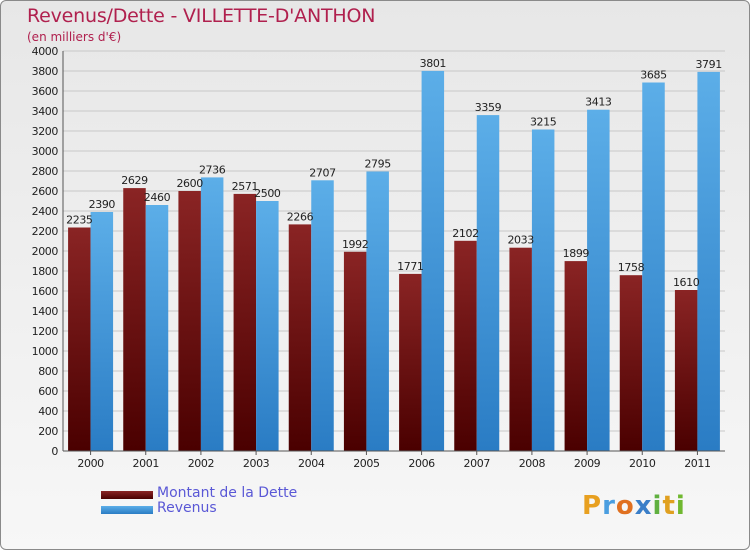  What do you see at coordinates (79, 220) in the screenshot?
I see `value-label-debt: 2235` at bounding box center [79, 220].